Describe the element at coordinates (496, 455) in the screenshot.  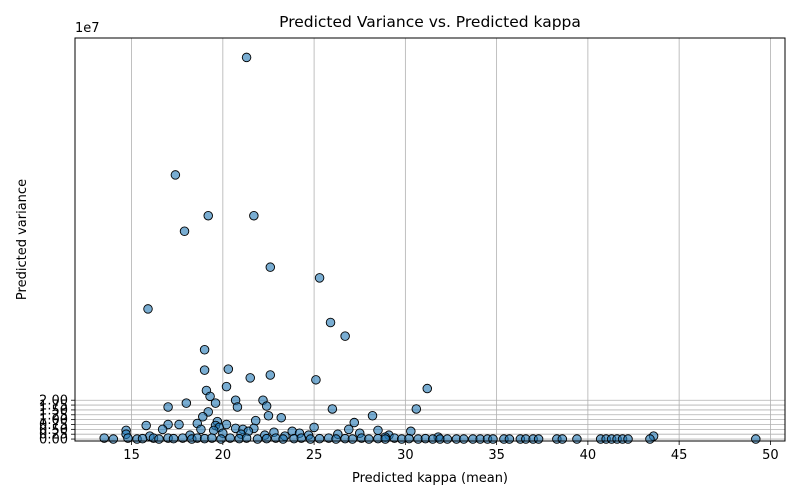
I see `x-tick-label: 35` at that location.